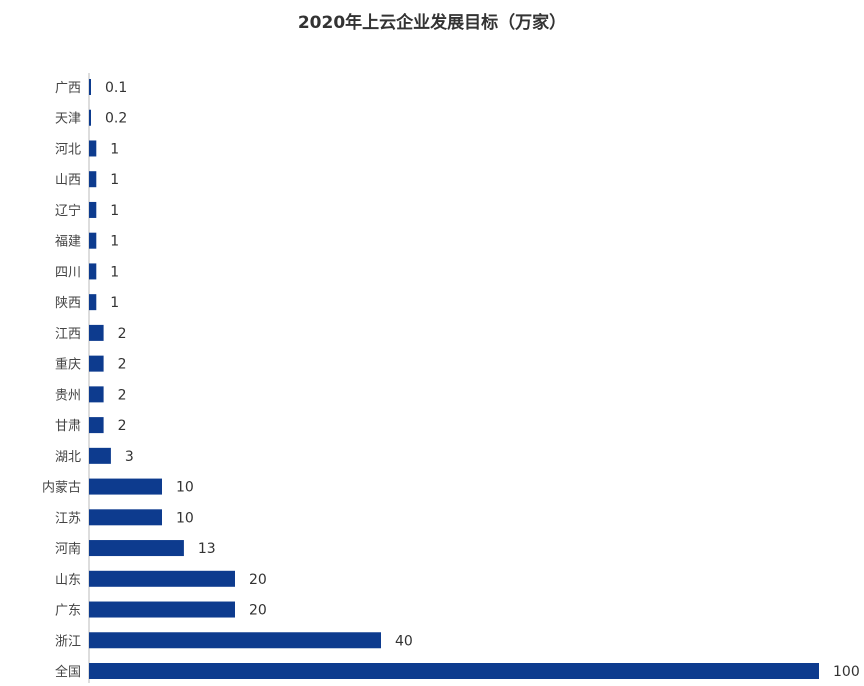 This screenshot has width=864, height=686. I want to click on category-label: 山东, so click(68, 580).